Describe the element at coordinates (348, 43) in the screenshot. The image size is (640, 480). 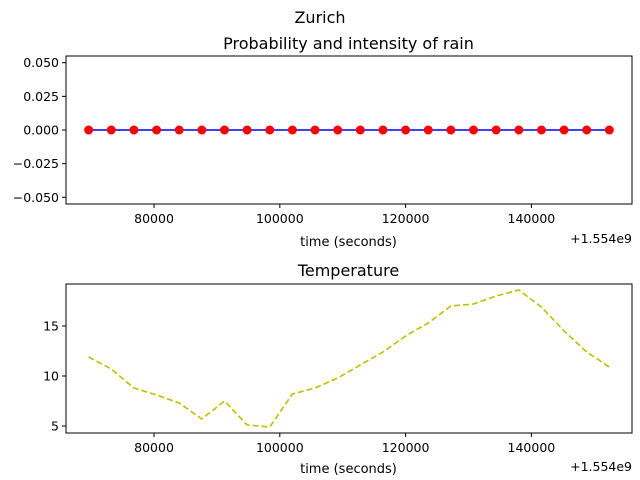
I see `rain-chart-title: Probability and intensity of rain` at that location.